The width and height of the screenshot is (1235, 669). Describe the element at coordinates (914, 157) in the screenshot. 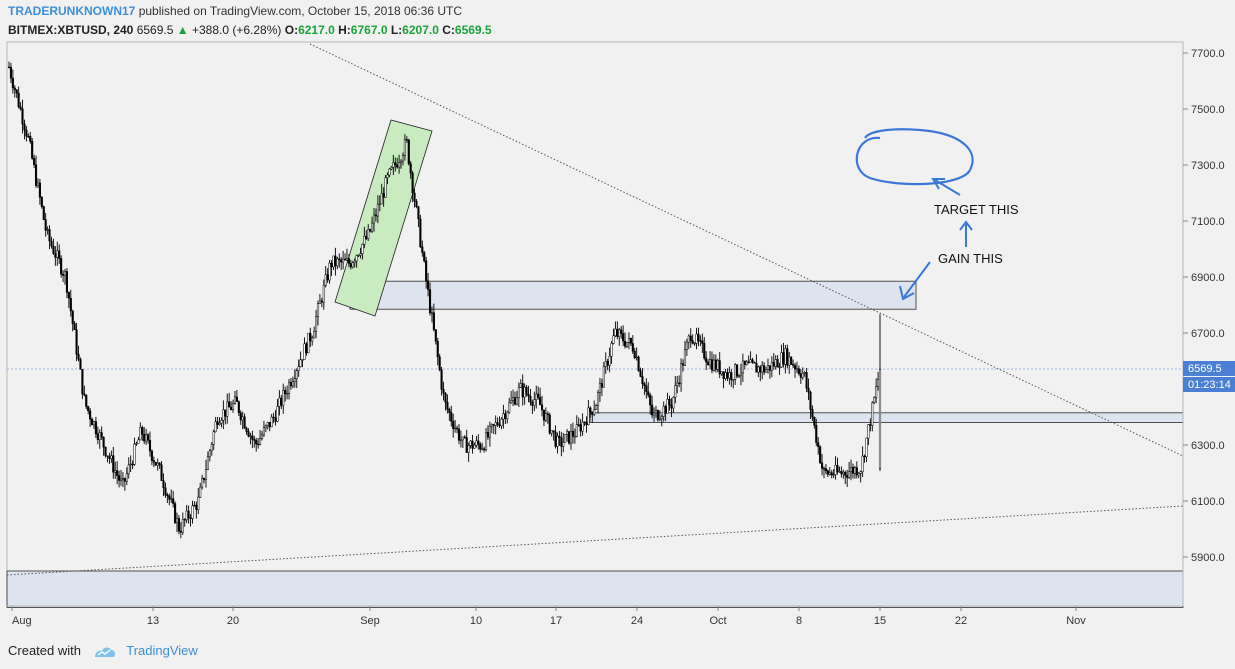

I see `target-circle` at that location.